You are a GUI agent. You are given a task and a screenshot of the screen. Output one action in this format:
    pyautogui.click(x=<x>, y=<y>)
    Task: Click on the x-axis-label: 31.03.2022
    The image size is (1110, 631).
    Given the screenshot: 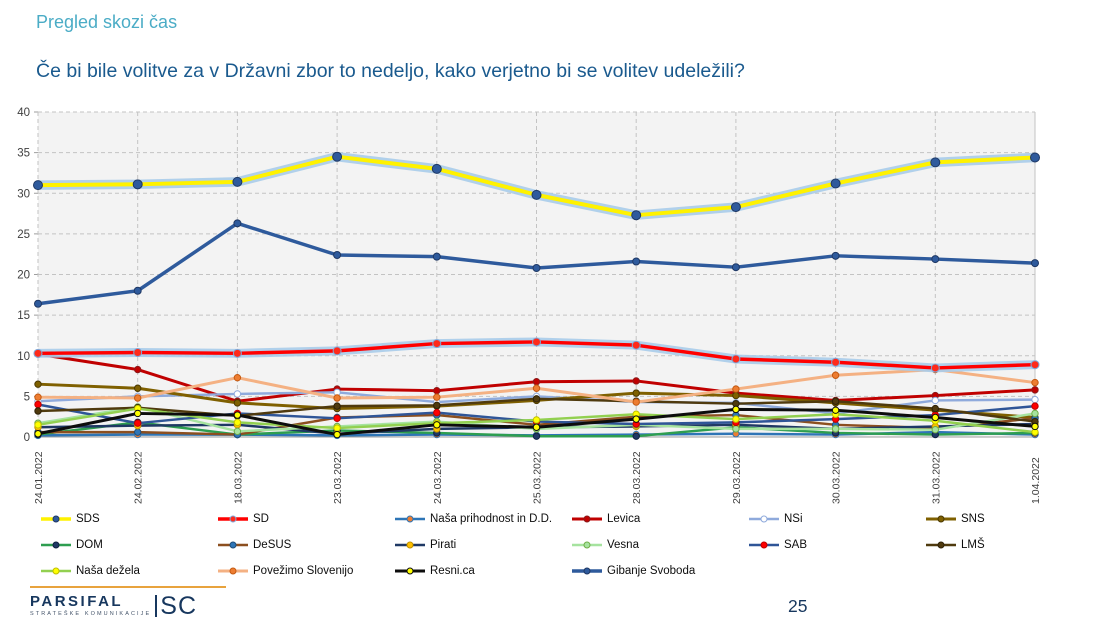 What is the action you would take?
    pyautogui.click(x=936, y=477)
    